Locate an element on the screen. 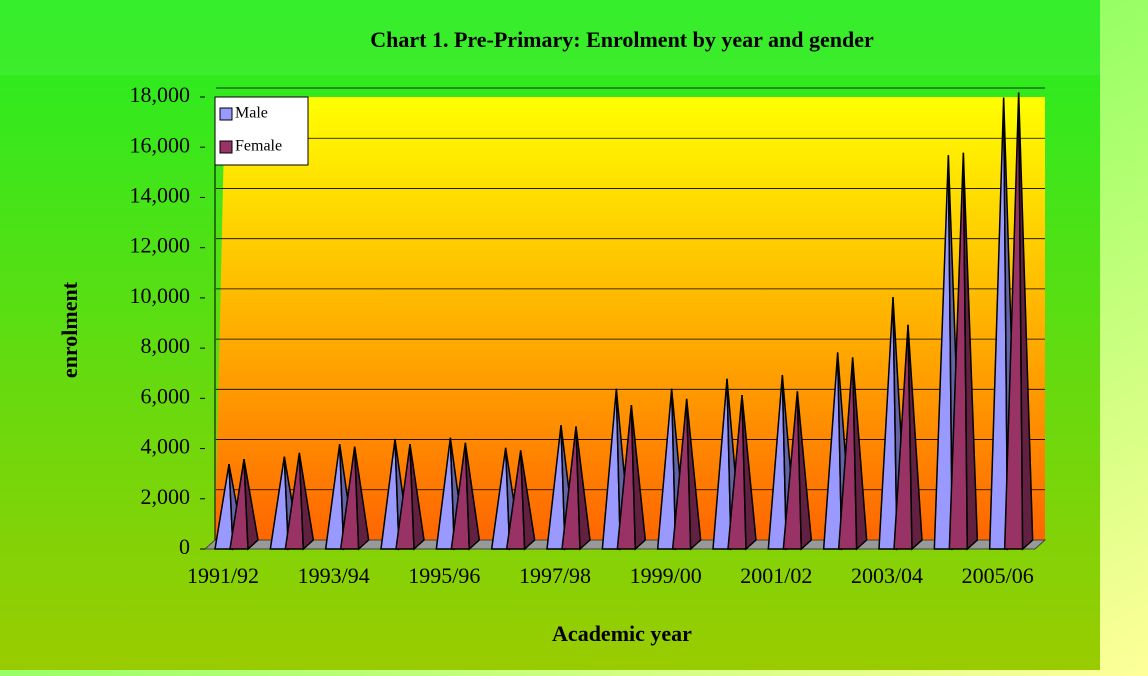 This screenshot has width=1148, height=676. x-tick-label: 2003/04 is located at coordinates (887, 575).